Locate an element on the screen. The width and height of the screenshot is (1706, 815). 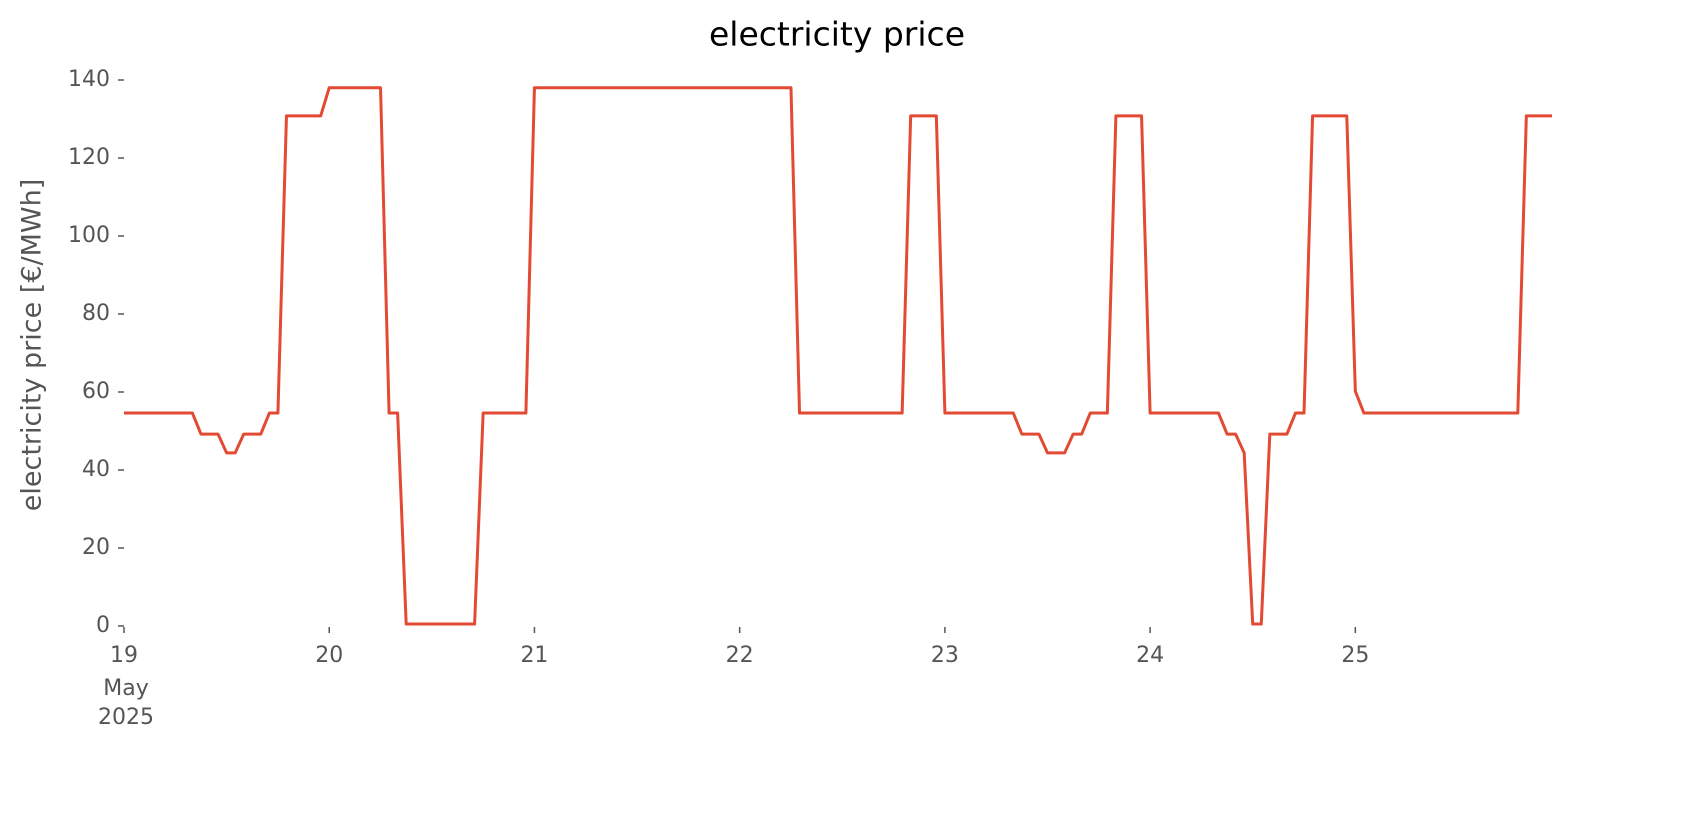
y-tick-label: 80 is located at coordinates (96, 313).